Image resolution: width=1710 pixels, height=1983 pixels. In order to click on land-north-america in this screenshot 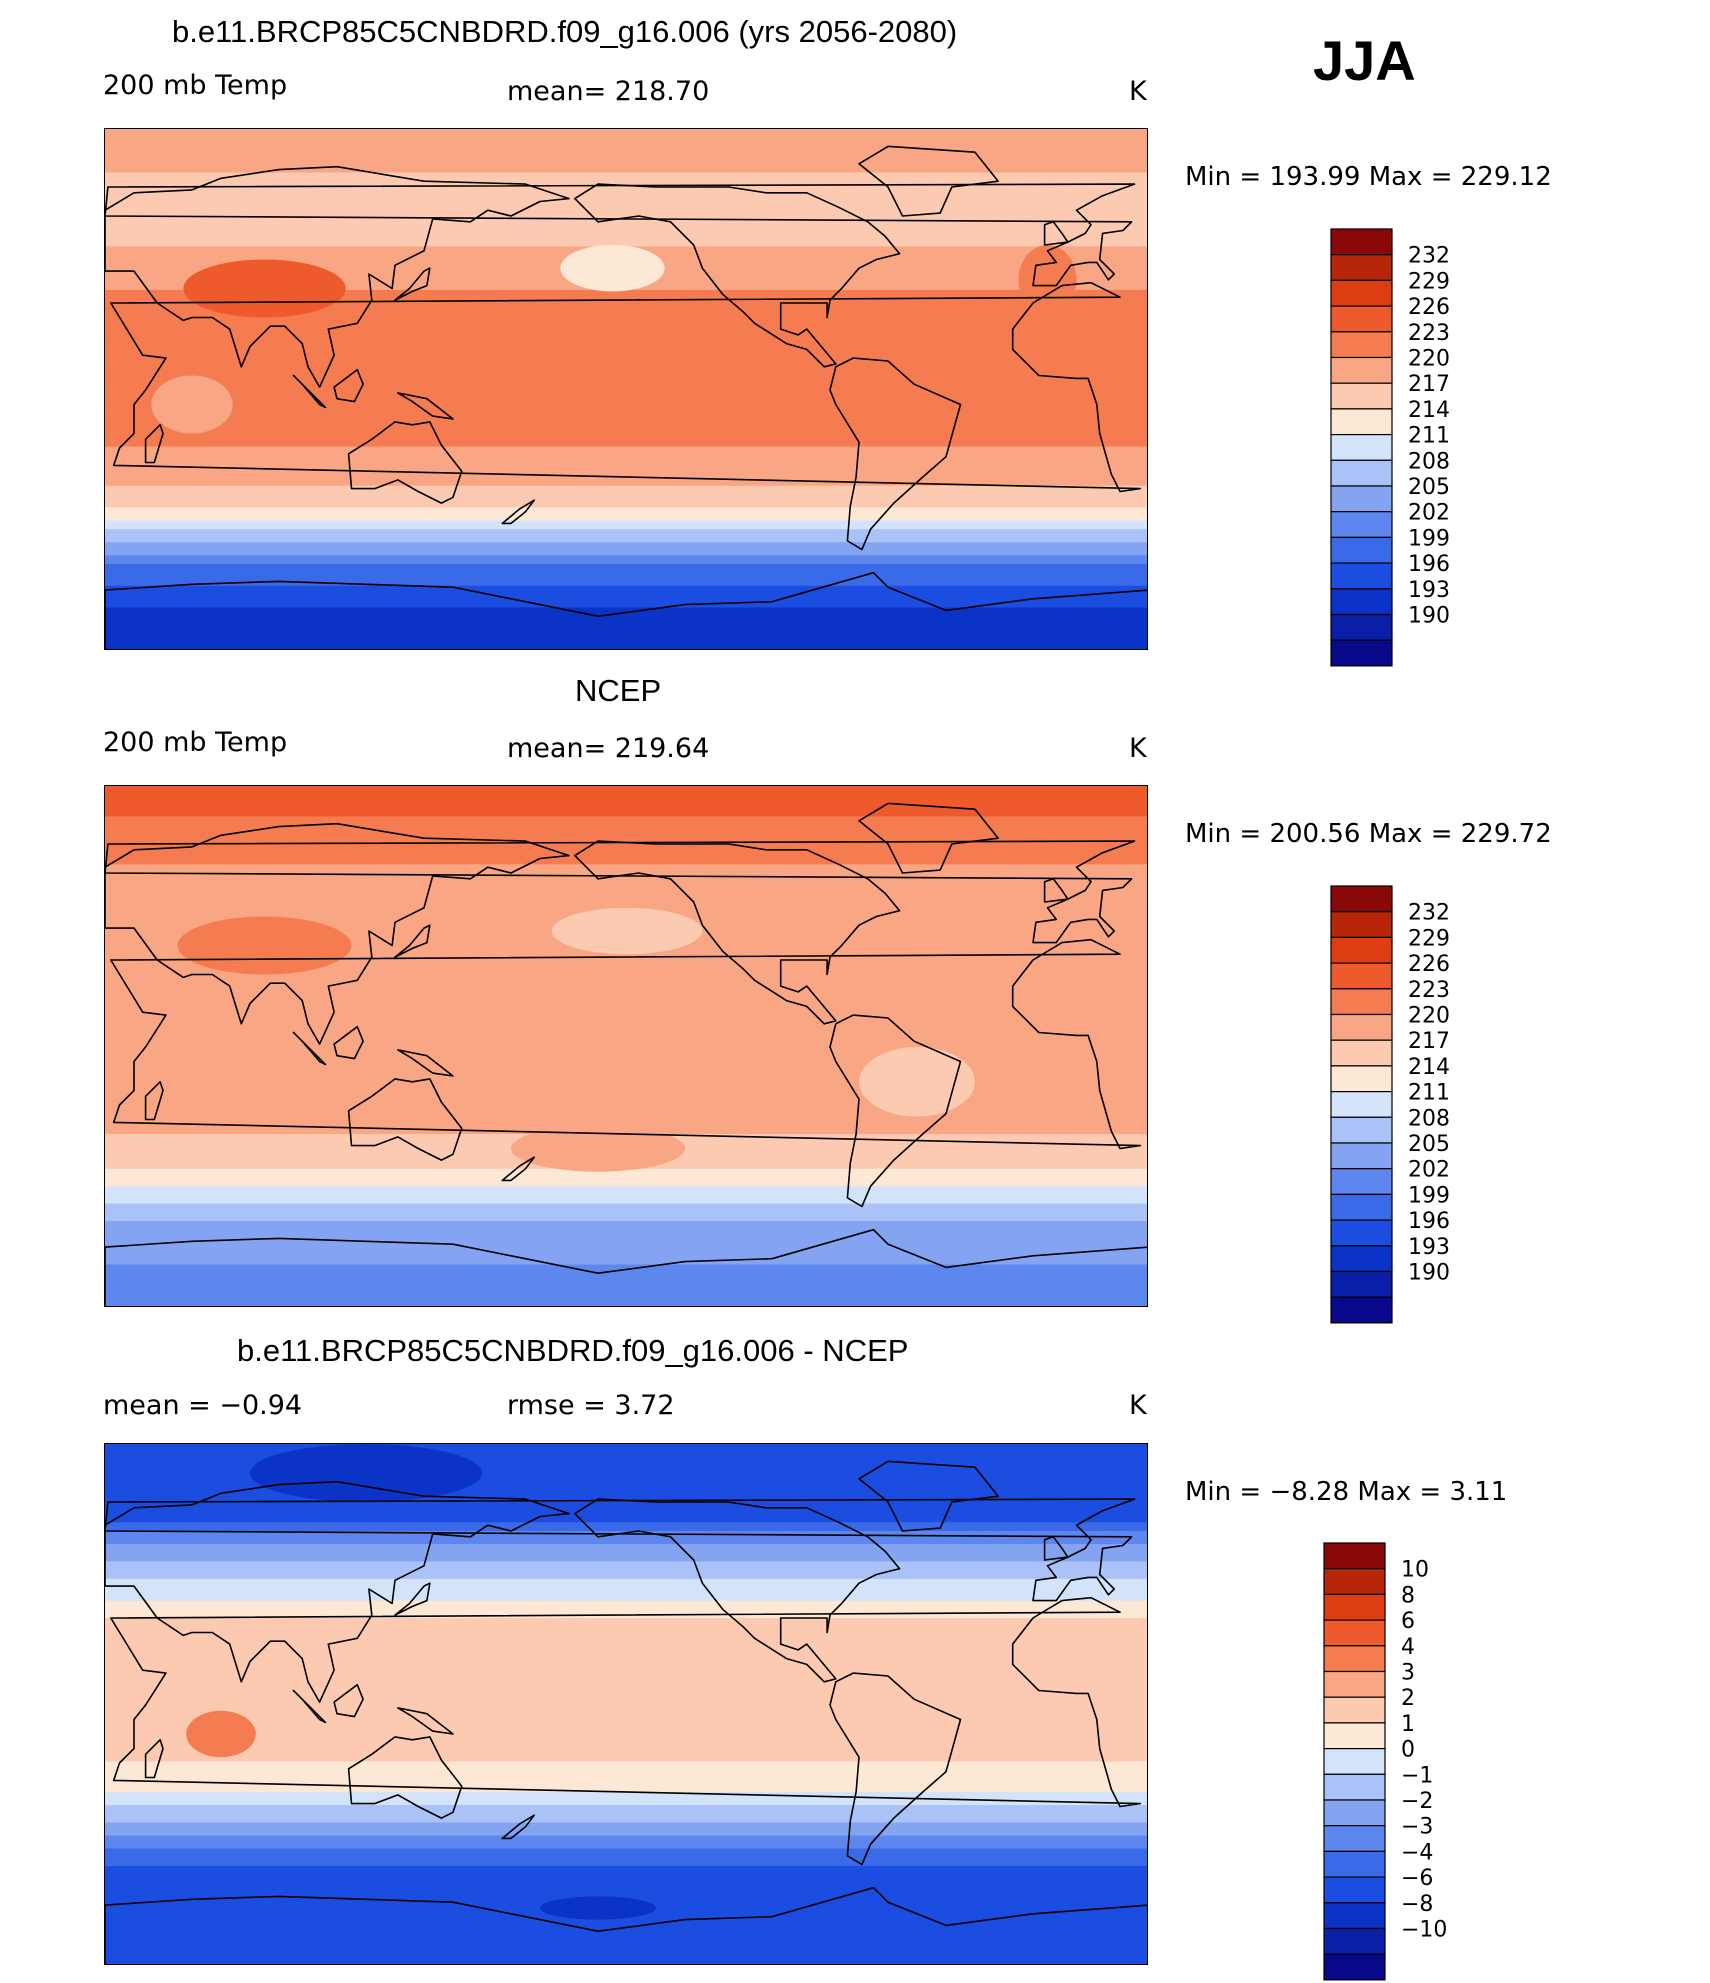, I will do `click(737, 275)`.